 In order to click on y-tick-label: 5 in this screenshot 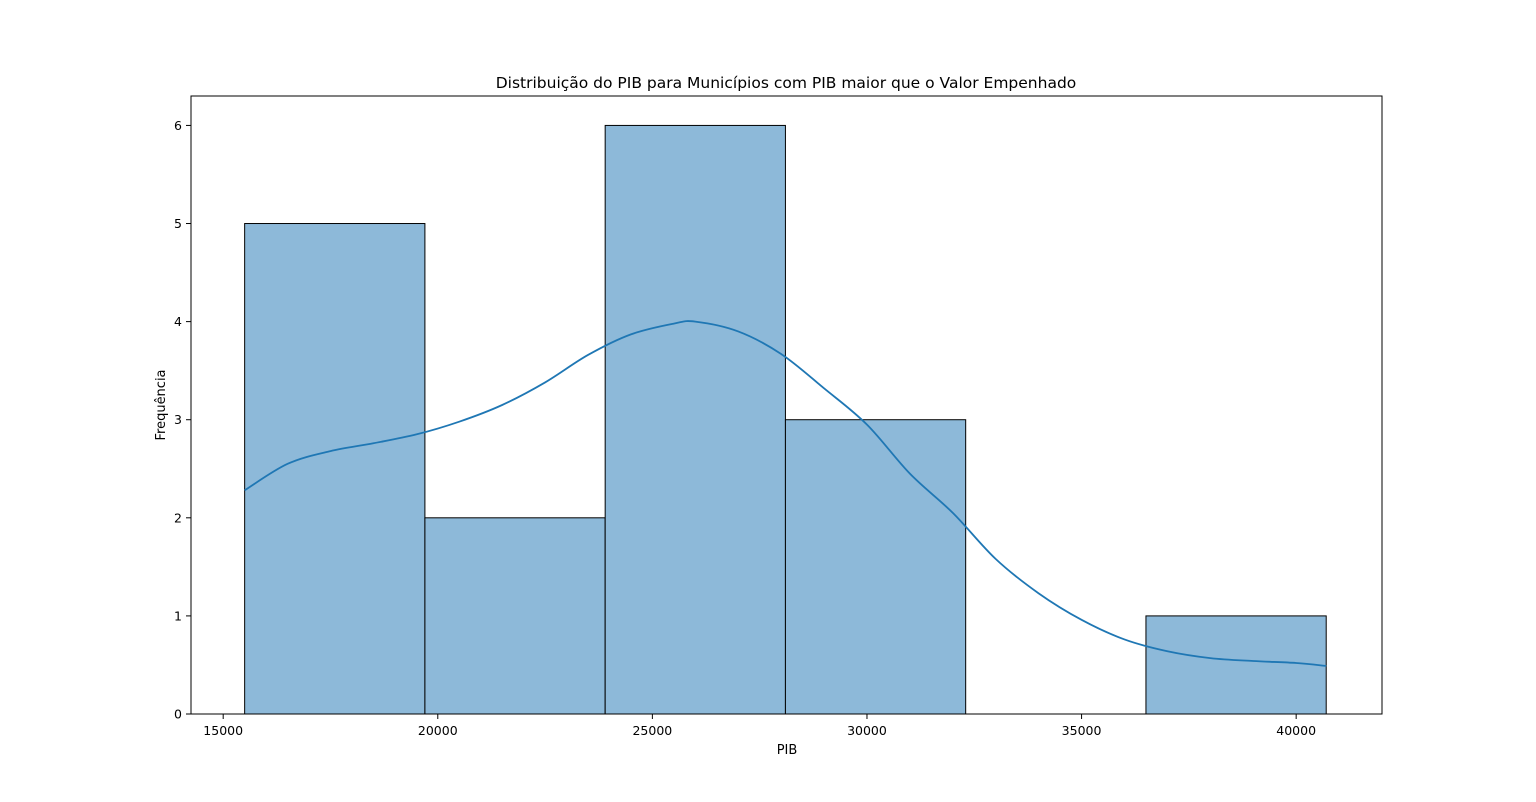, I will do `click(178, 223)`.